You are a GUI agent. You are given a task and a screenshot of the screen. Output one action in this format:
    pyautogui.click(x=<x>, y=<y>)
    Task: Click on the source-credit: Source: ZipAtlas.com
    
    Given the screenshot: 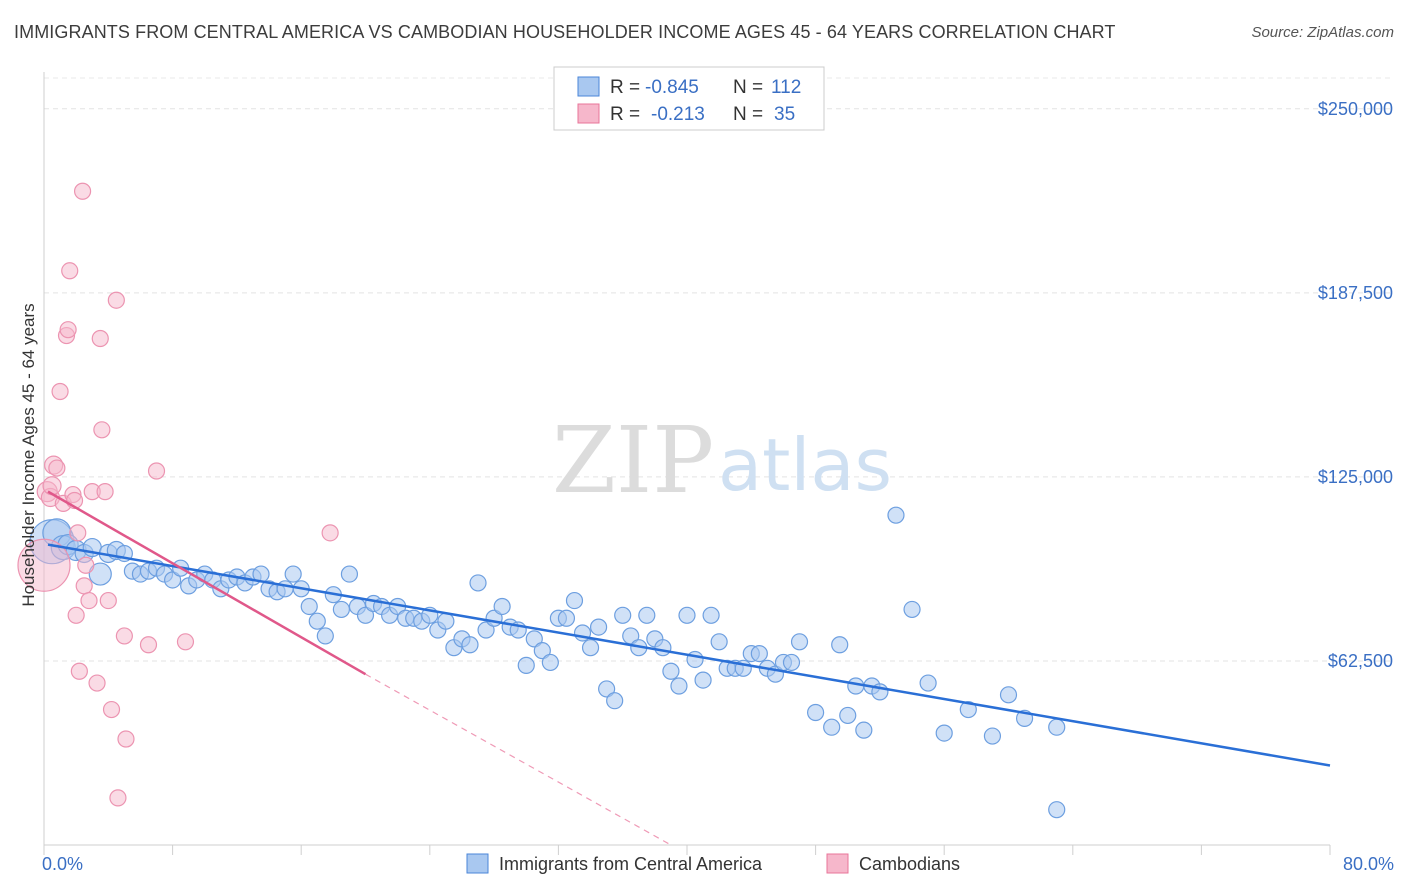 What is the action you would take?
    pyautogui.click(x=1322, y=32)
    